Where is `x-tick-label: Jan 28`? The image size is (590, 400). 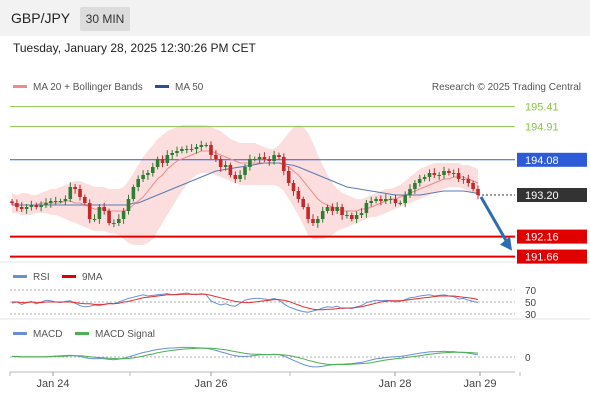 x-tick-label: Jan 28 is located at coordinates (394, 384).